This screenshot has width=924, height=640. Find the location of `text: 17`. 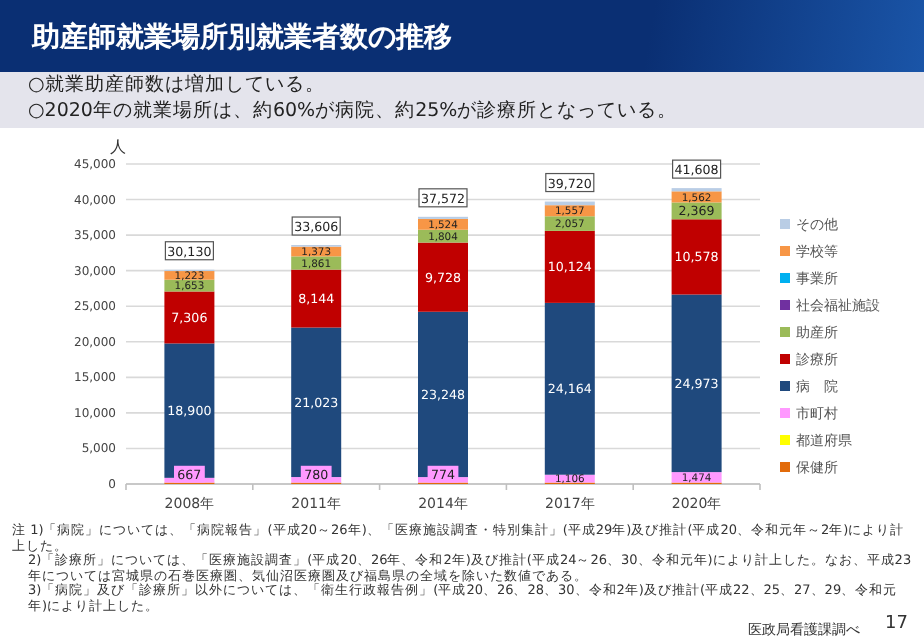

text: 17 is located at coordinates (896, 624).